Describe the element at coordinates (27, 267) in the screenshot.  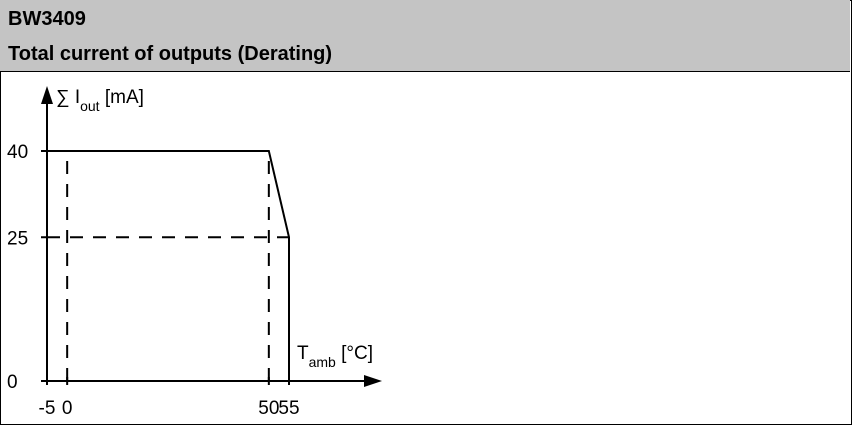
I see `y-ticks: 0 25 40` at that location.